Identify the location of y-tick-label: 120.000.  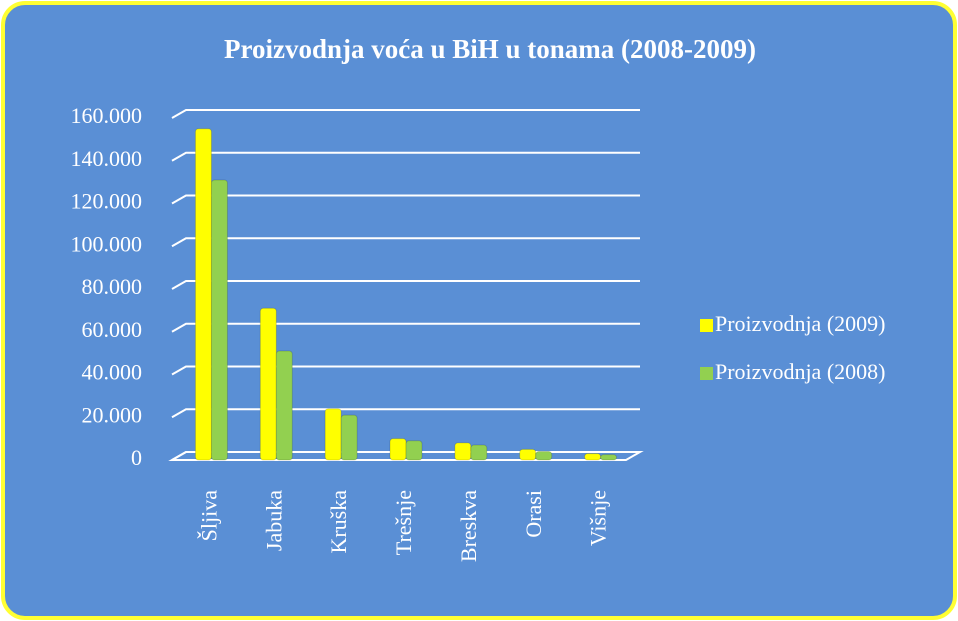
(107, 201).